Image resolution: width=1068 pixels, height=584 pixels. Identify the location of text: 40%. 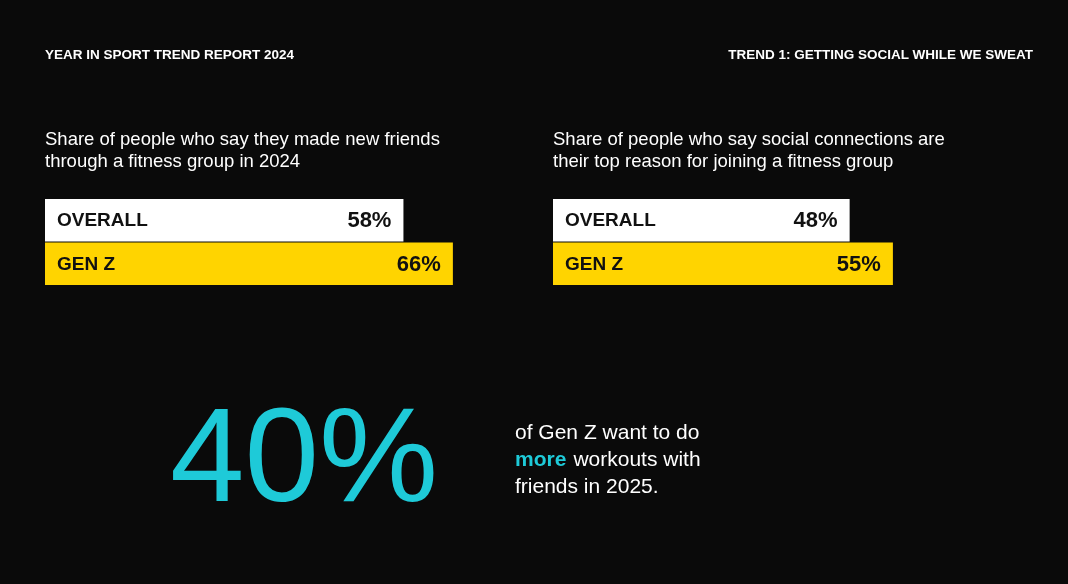
(304, 454).